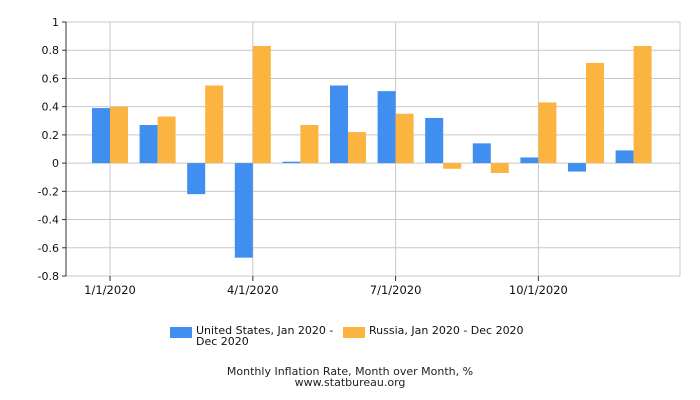 This screenshot has width=700, height=400. Describe the element at coordinates (55, 22) in the screenshot. I see `y-tick-label: 1` at that location.